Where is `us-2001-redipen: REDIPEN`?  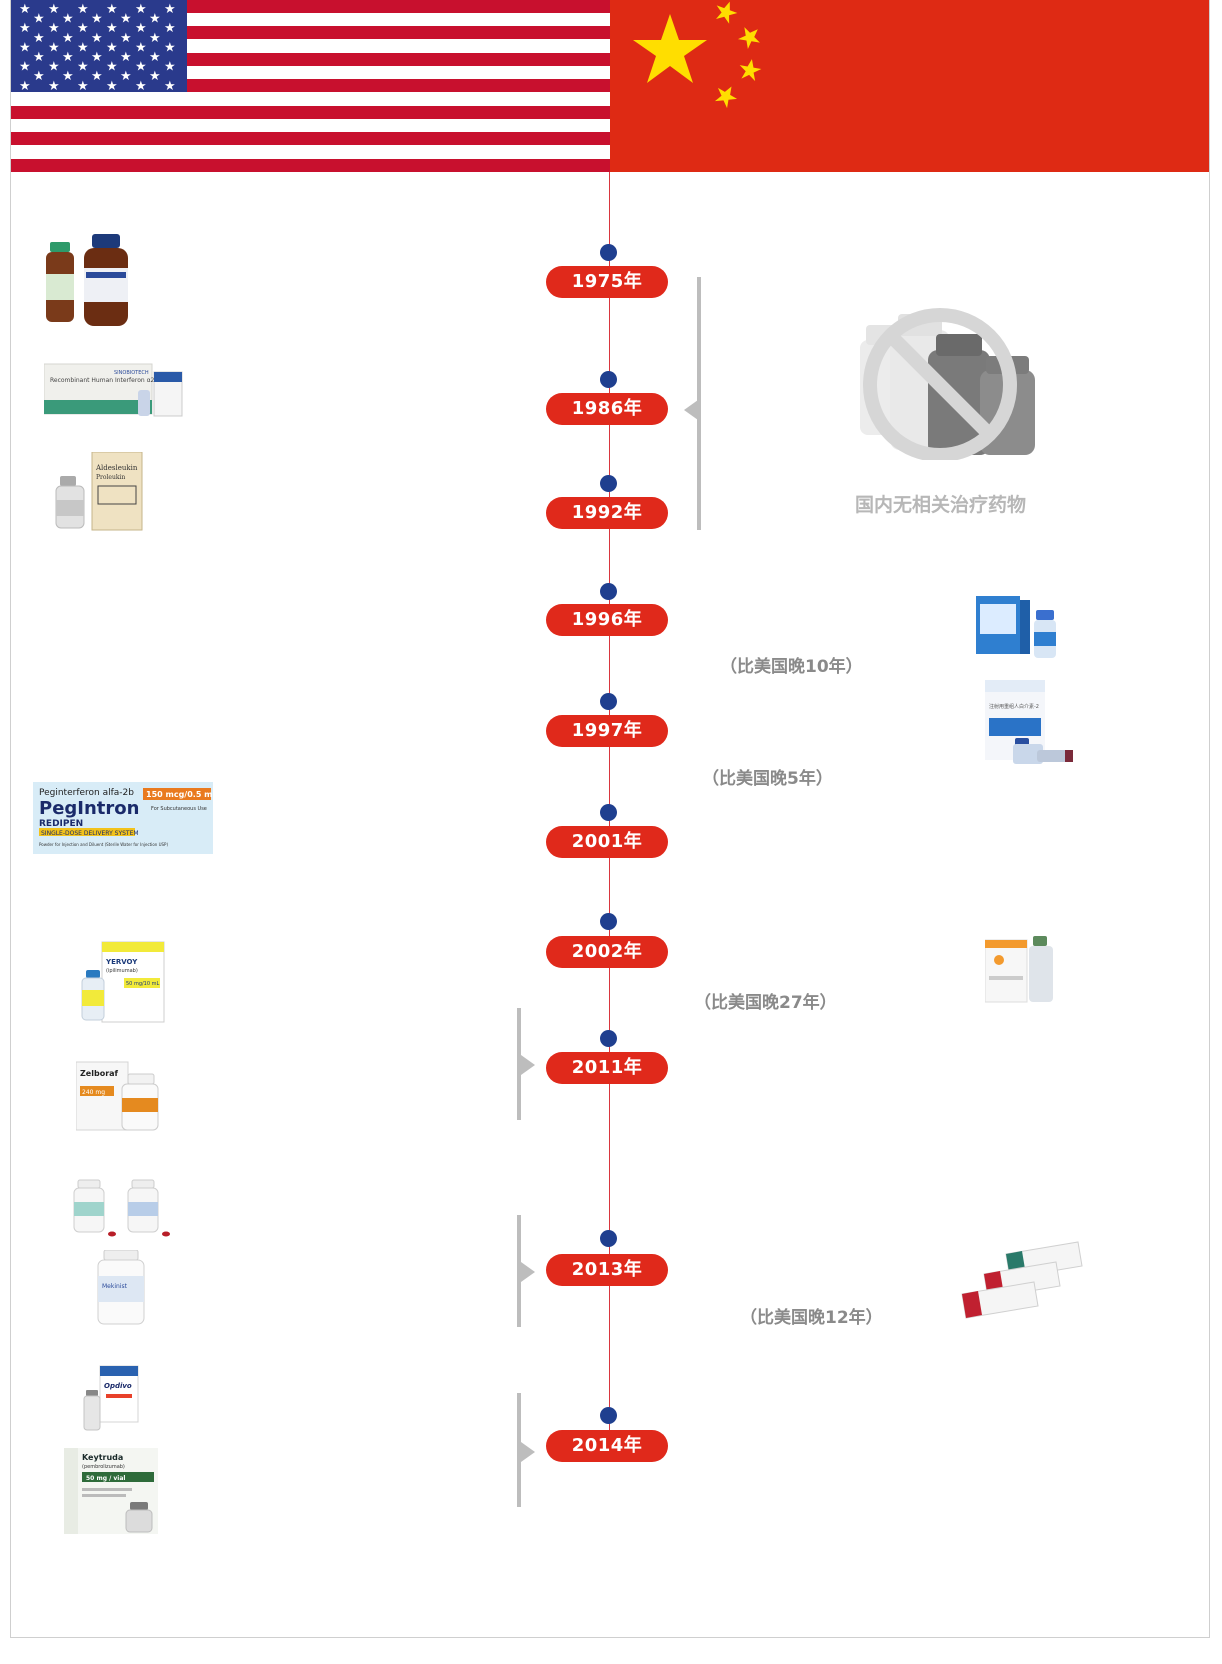
us-2001-redipen: REDIPEN is located at coordinates (61, 824).